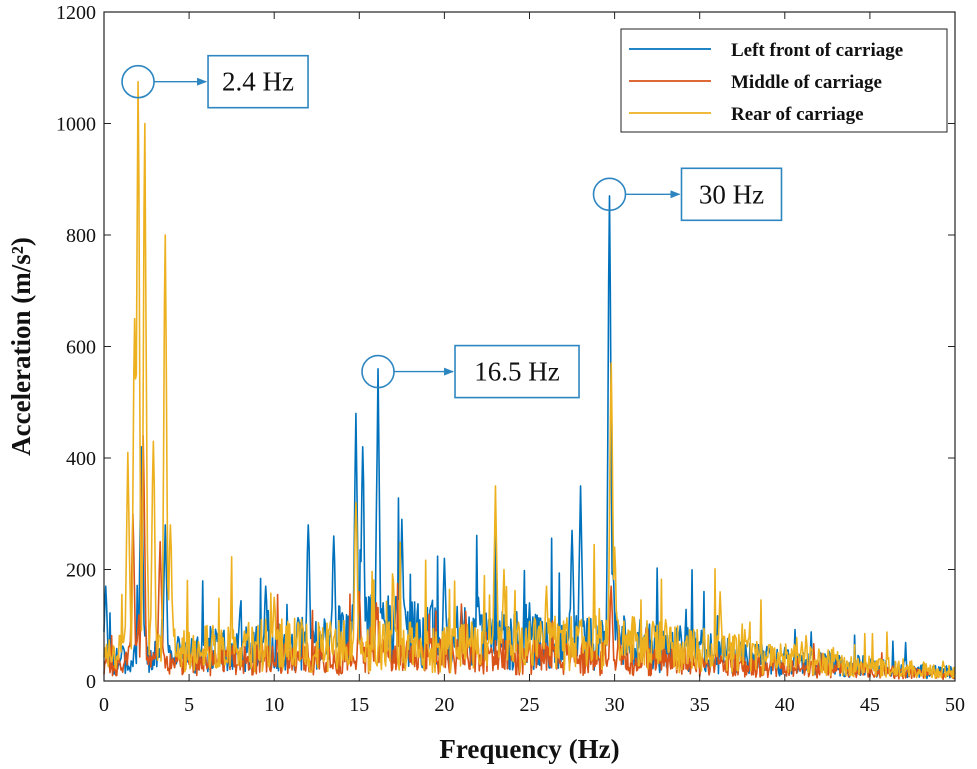 The height and width of the screenshot is (769, 977). What do you see at coordinates (700, 705) in the screenshot?
I see `x-tick-label: 35` at bounding box center [700, 705].